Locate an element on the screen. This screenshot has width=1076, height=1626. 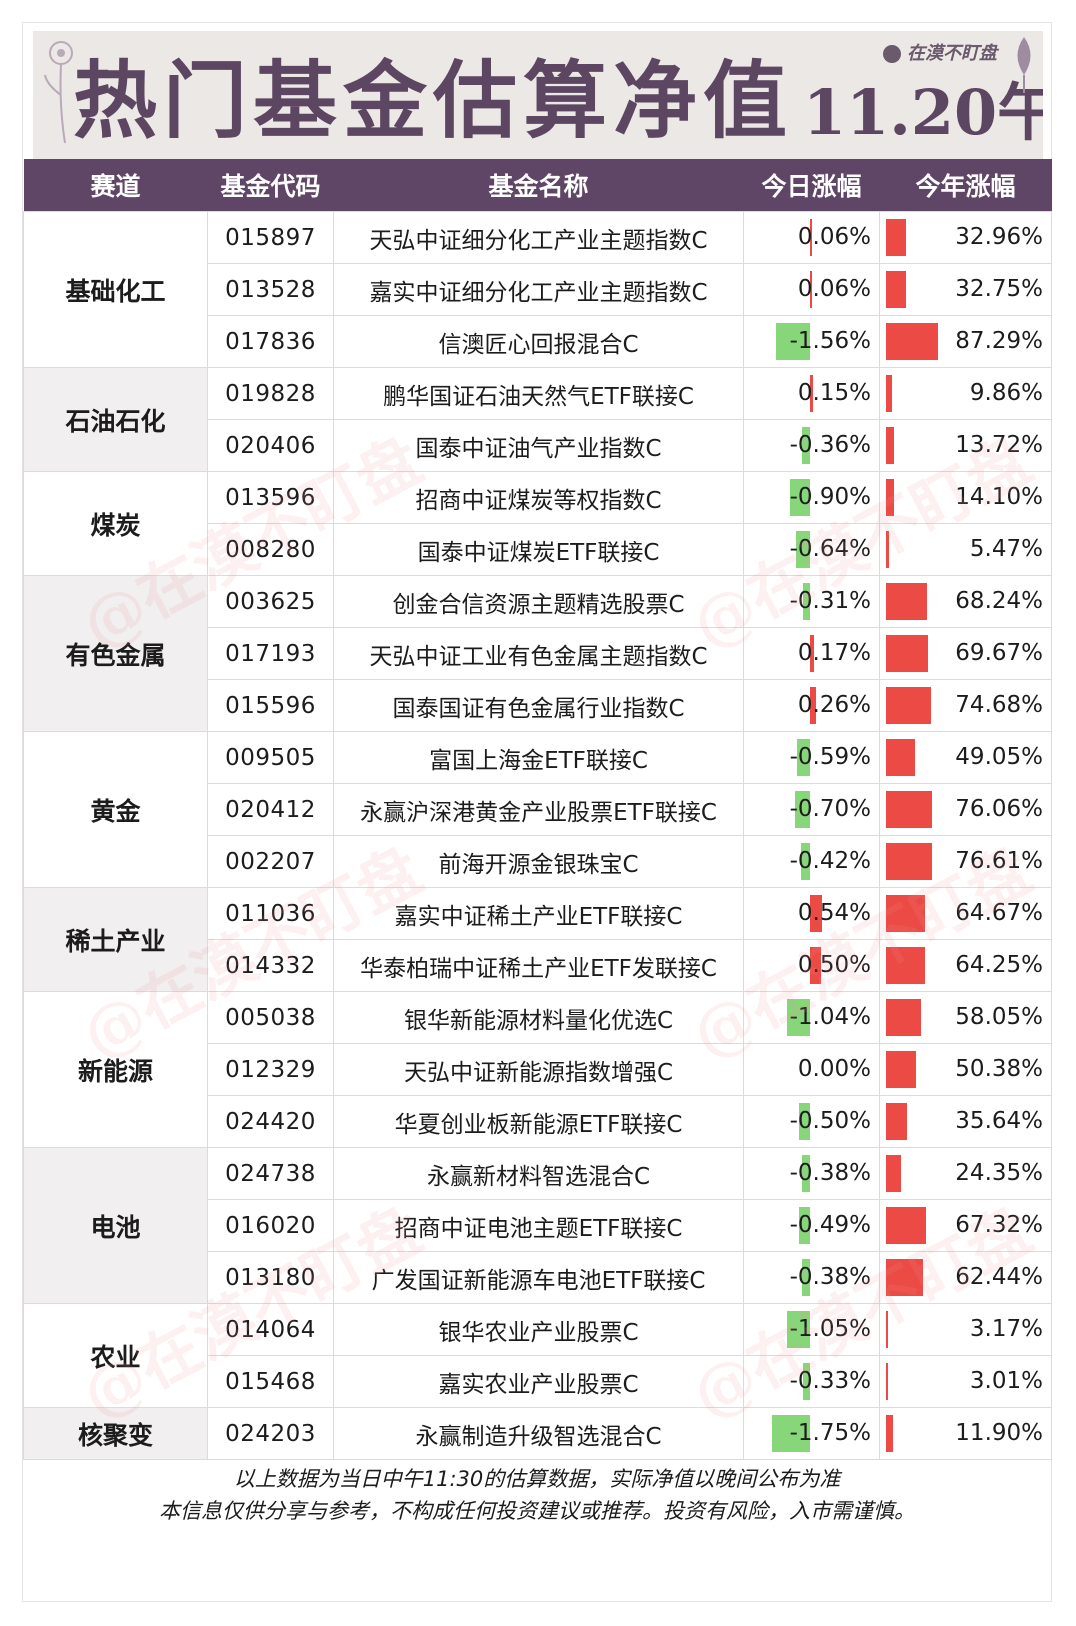
today-change-cell: 0.00% is located at coordinates (811, 1069).